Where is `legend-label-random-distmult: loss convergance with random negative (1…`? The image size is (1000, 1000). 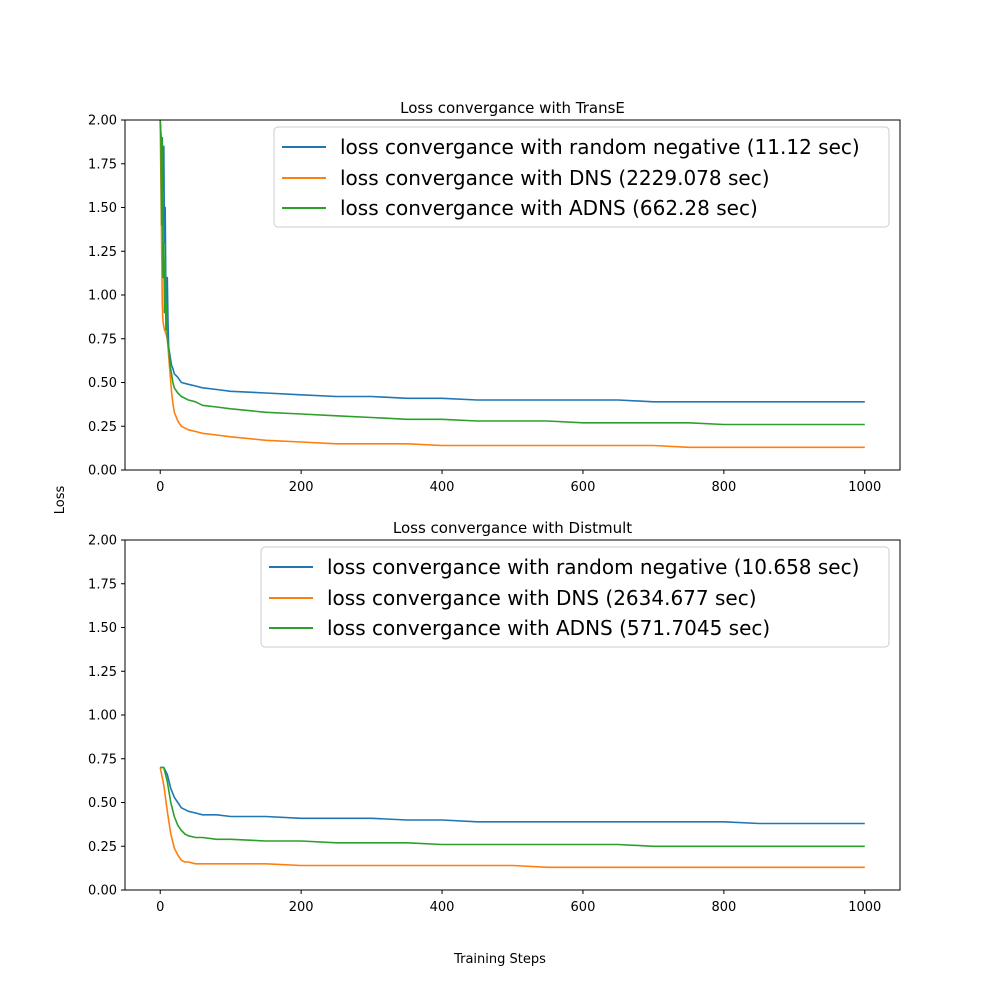 legend-label-random-distmult: loss convergance with random negative (1… is located at coordinates (593, 567).